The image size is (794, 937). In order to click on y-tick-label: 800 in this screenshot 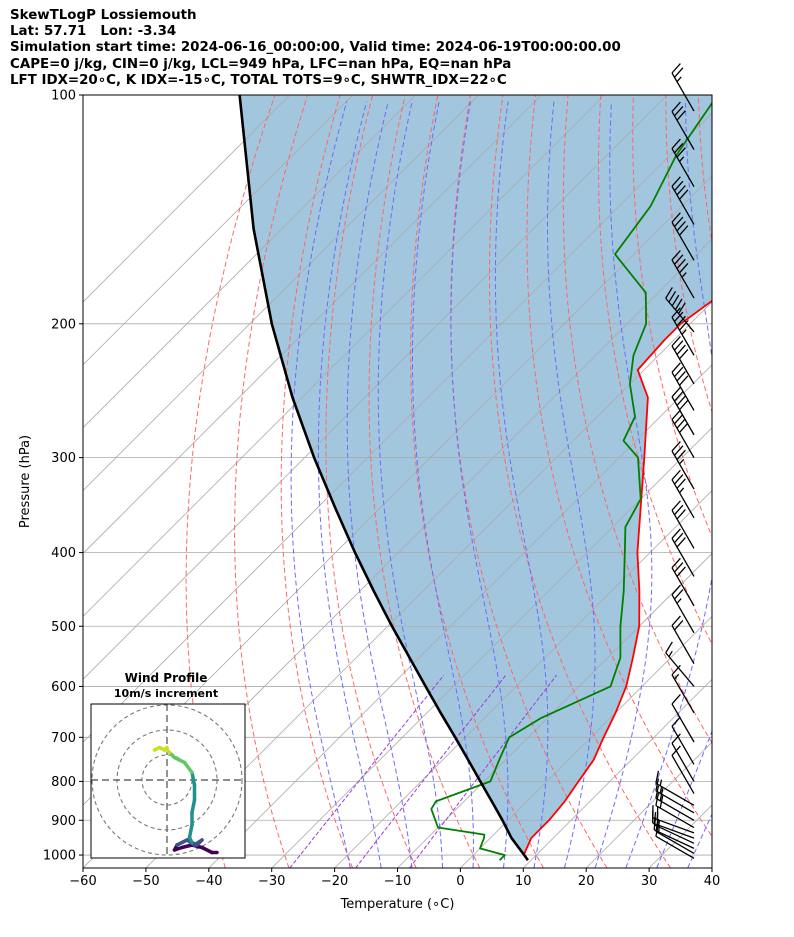, I will do `click(63, 782)`.